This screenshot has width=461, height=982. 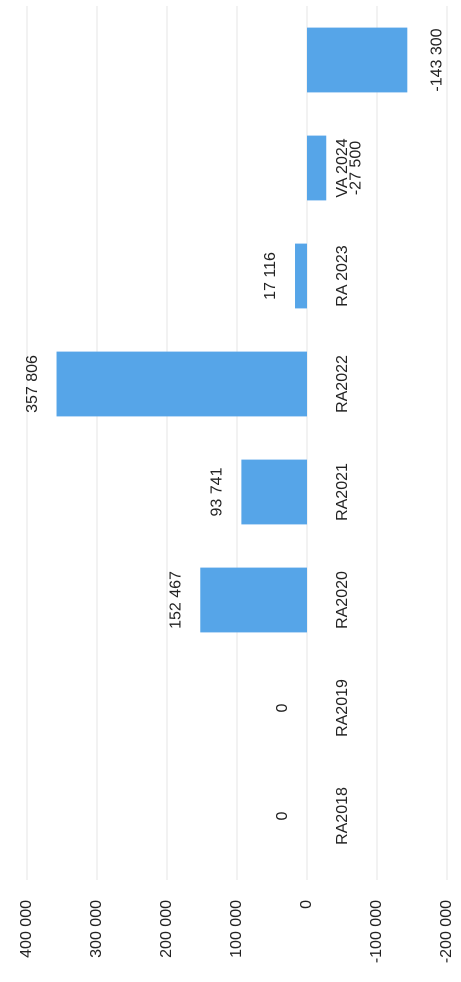 What do you see at coordinates (376, 931) in the screenshot?
I see `y-tick-label: -100 000` at bounding box center [376, 931].